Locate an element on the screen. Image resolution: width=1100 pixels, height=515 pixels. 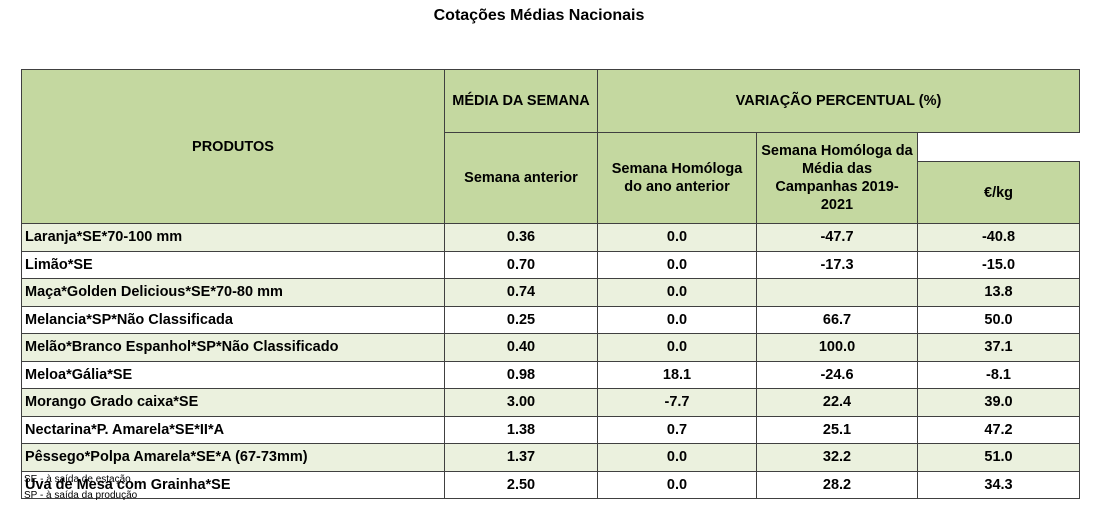
price-cell: 0.98 is located at coordinates (521, 374).